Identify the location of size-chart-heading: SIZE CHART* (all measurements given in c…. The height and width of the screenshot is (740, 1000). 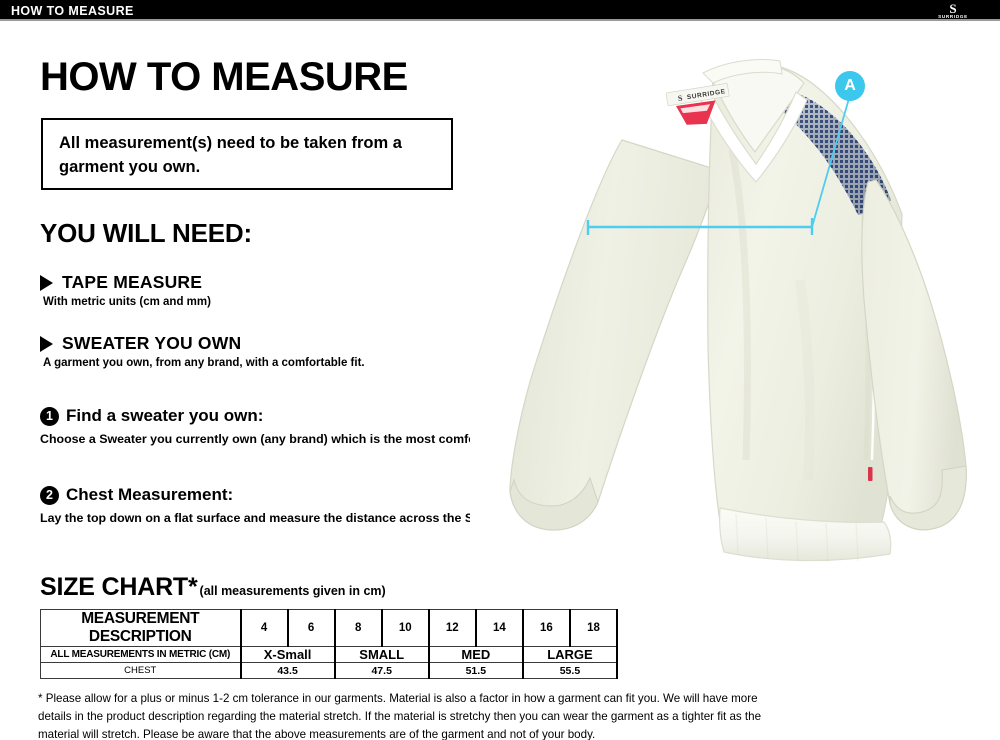
(213, 587).